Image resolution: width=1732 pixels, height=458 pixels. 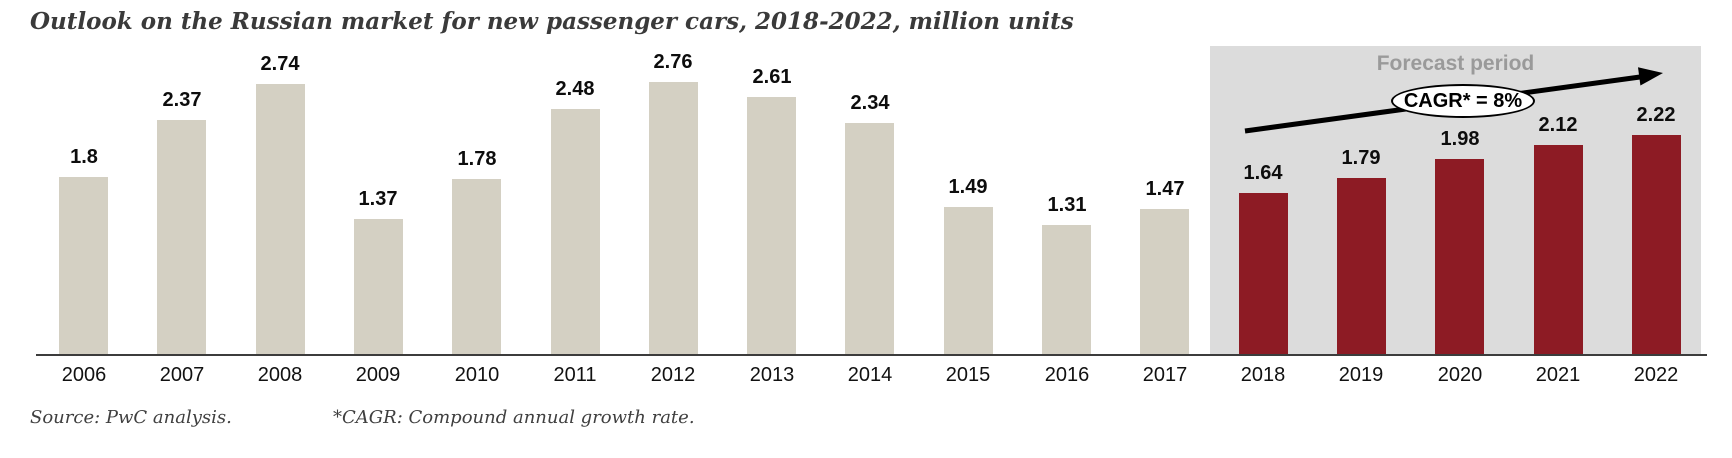 What do you see at coordinates (1361, 375) in the screenshot?
I see `x-tick-label: 2019` at bounding box center [1361, 375].